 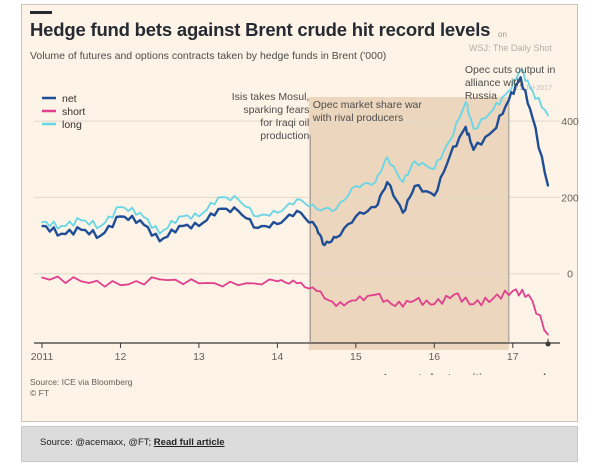 I want to click on annotation-largest-short: Largest short position on record, so click(x=465, y=373).